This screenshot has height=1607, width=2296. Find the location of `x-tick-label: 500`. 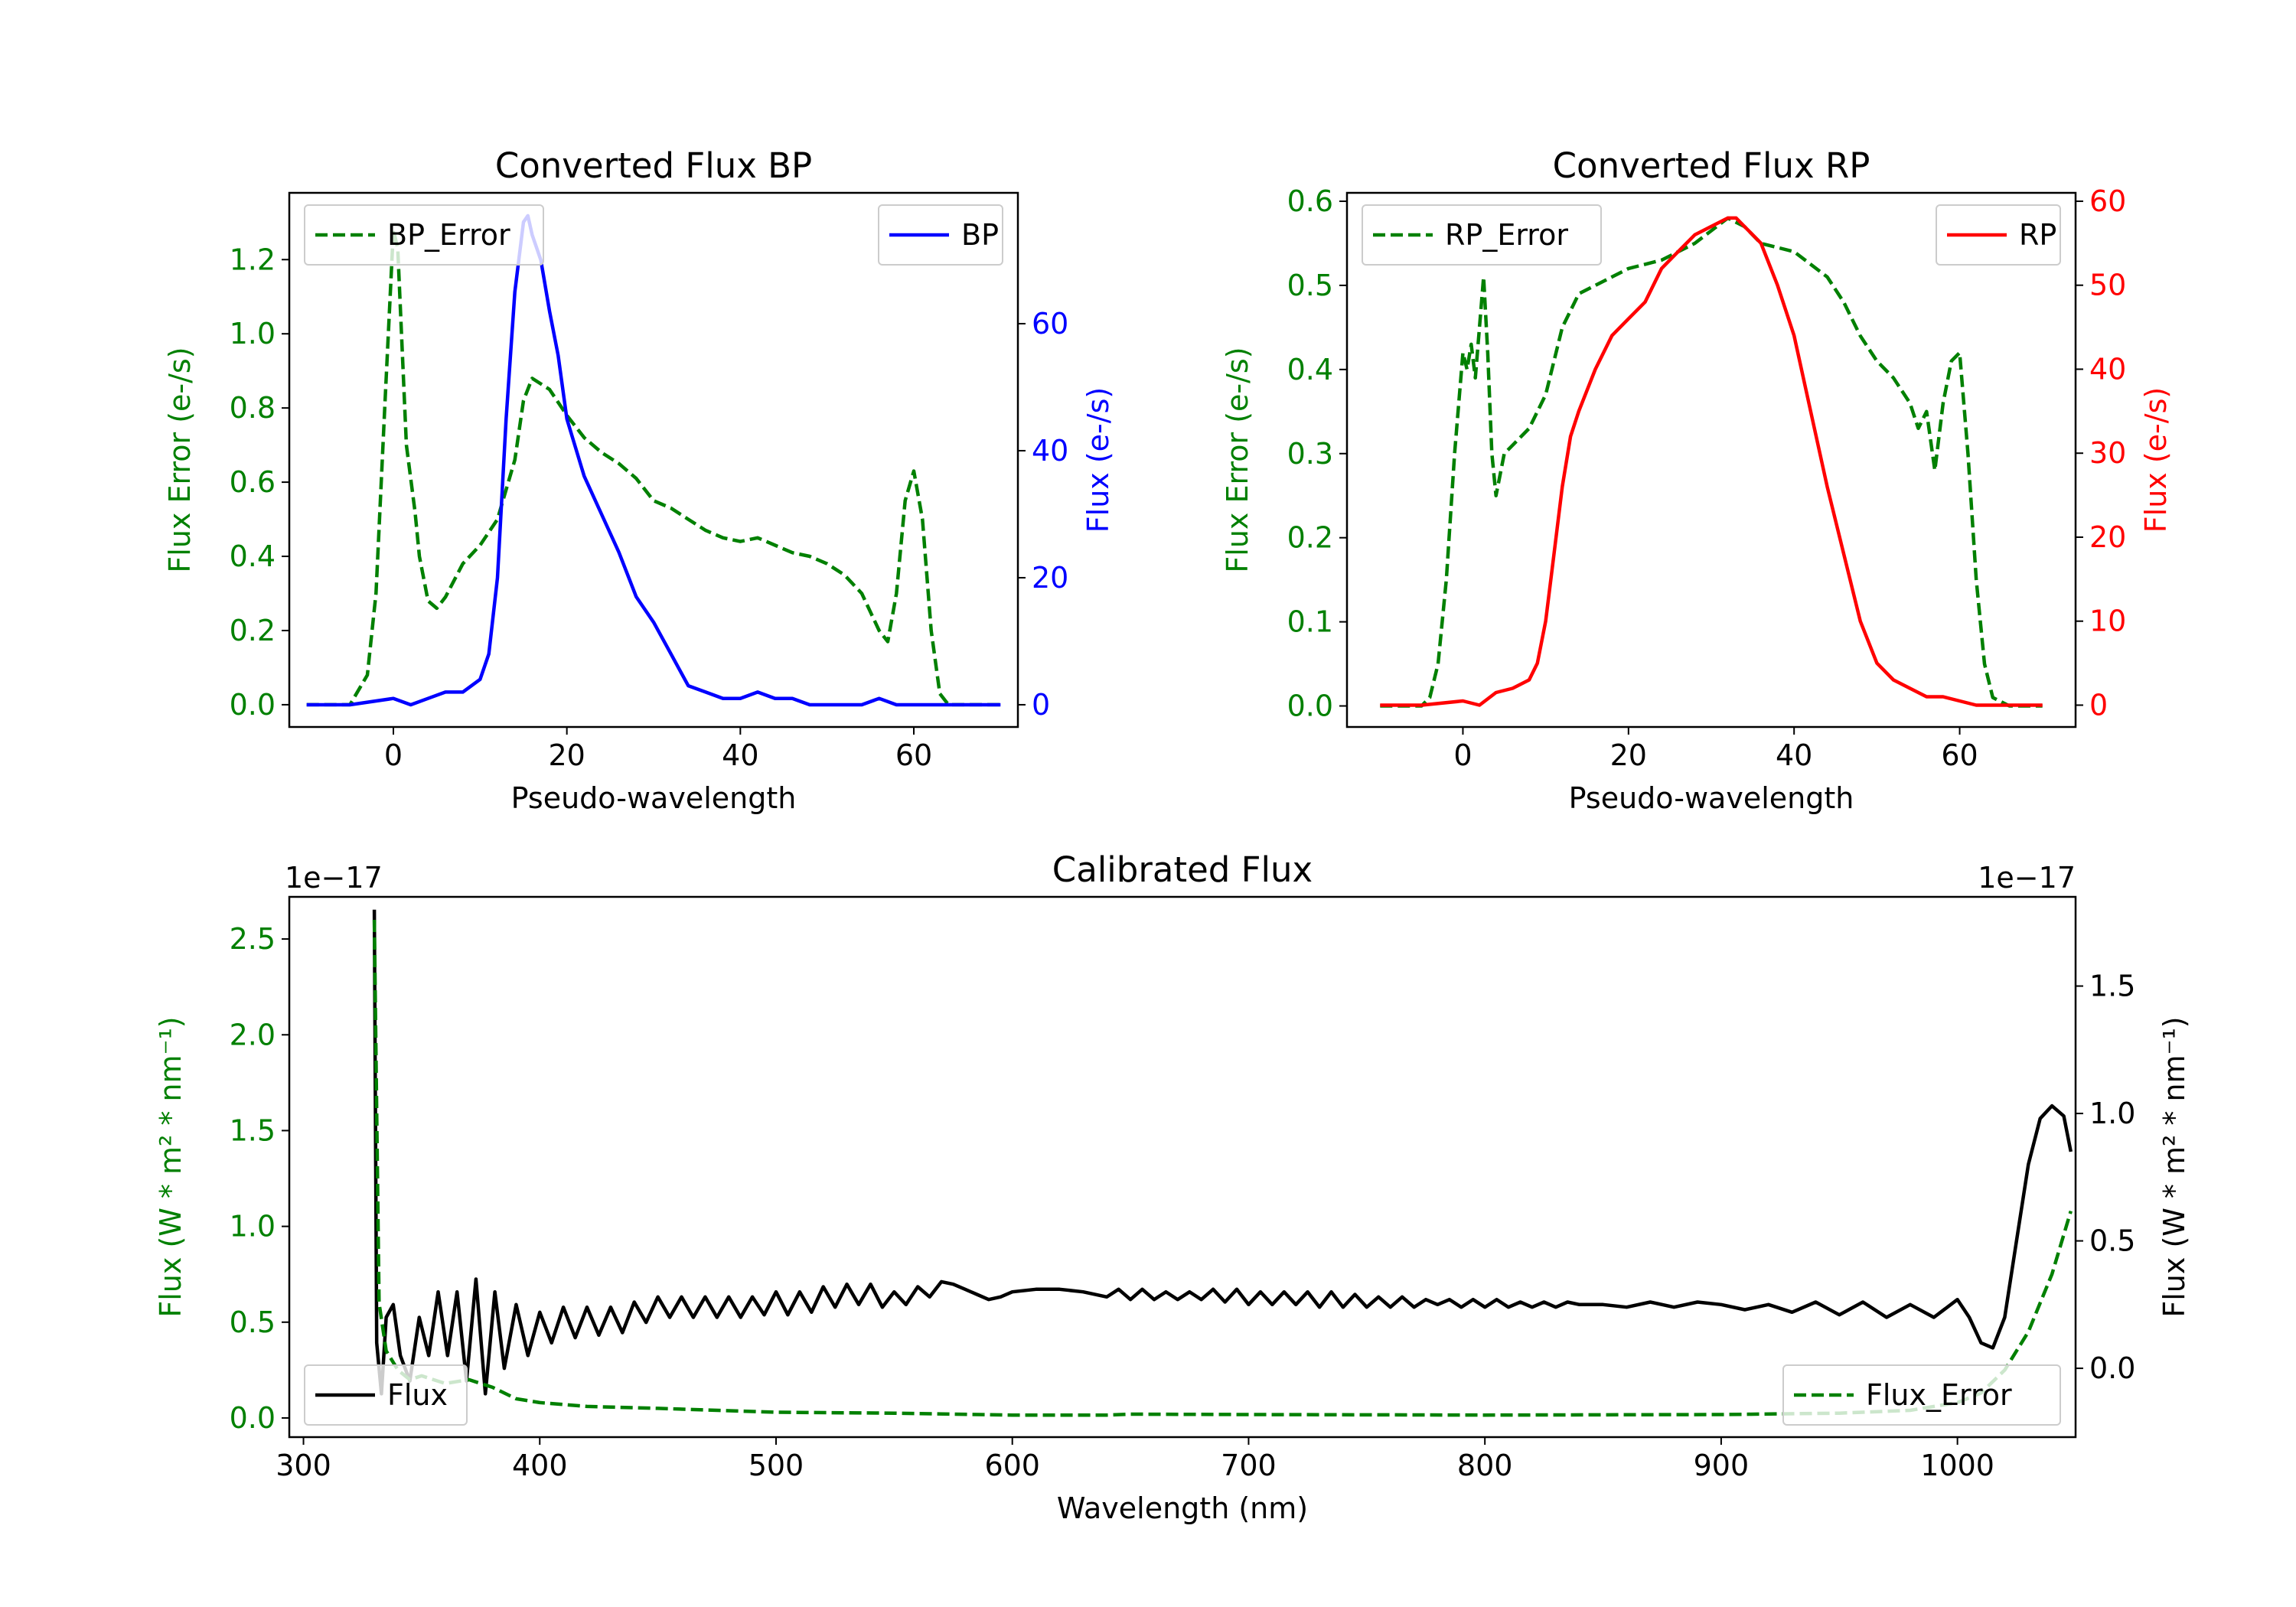

x-tick-label: 500 is located at coordinates (776, 1465).